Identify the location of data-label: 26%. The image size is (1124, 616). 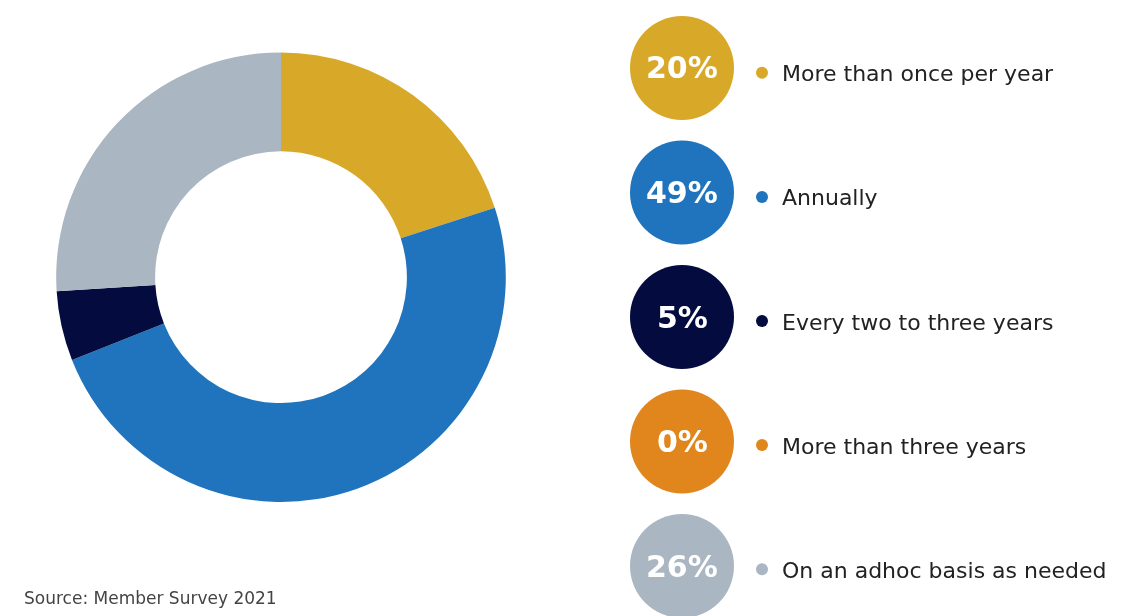
(682, 566).